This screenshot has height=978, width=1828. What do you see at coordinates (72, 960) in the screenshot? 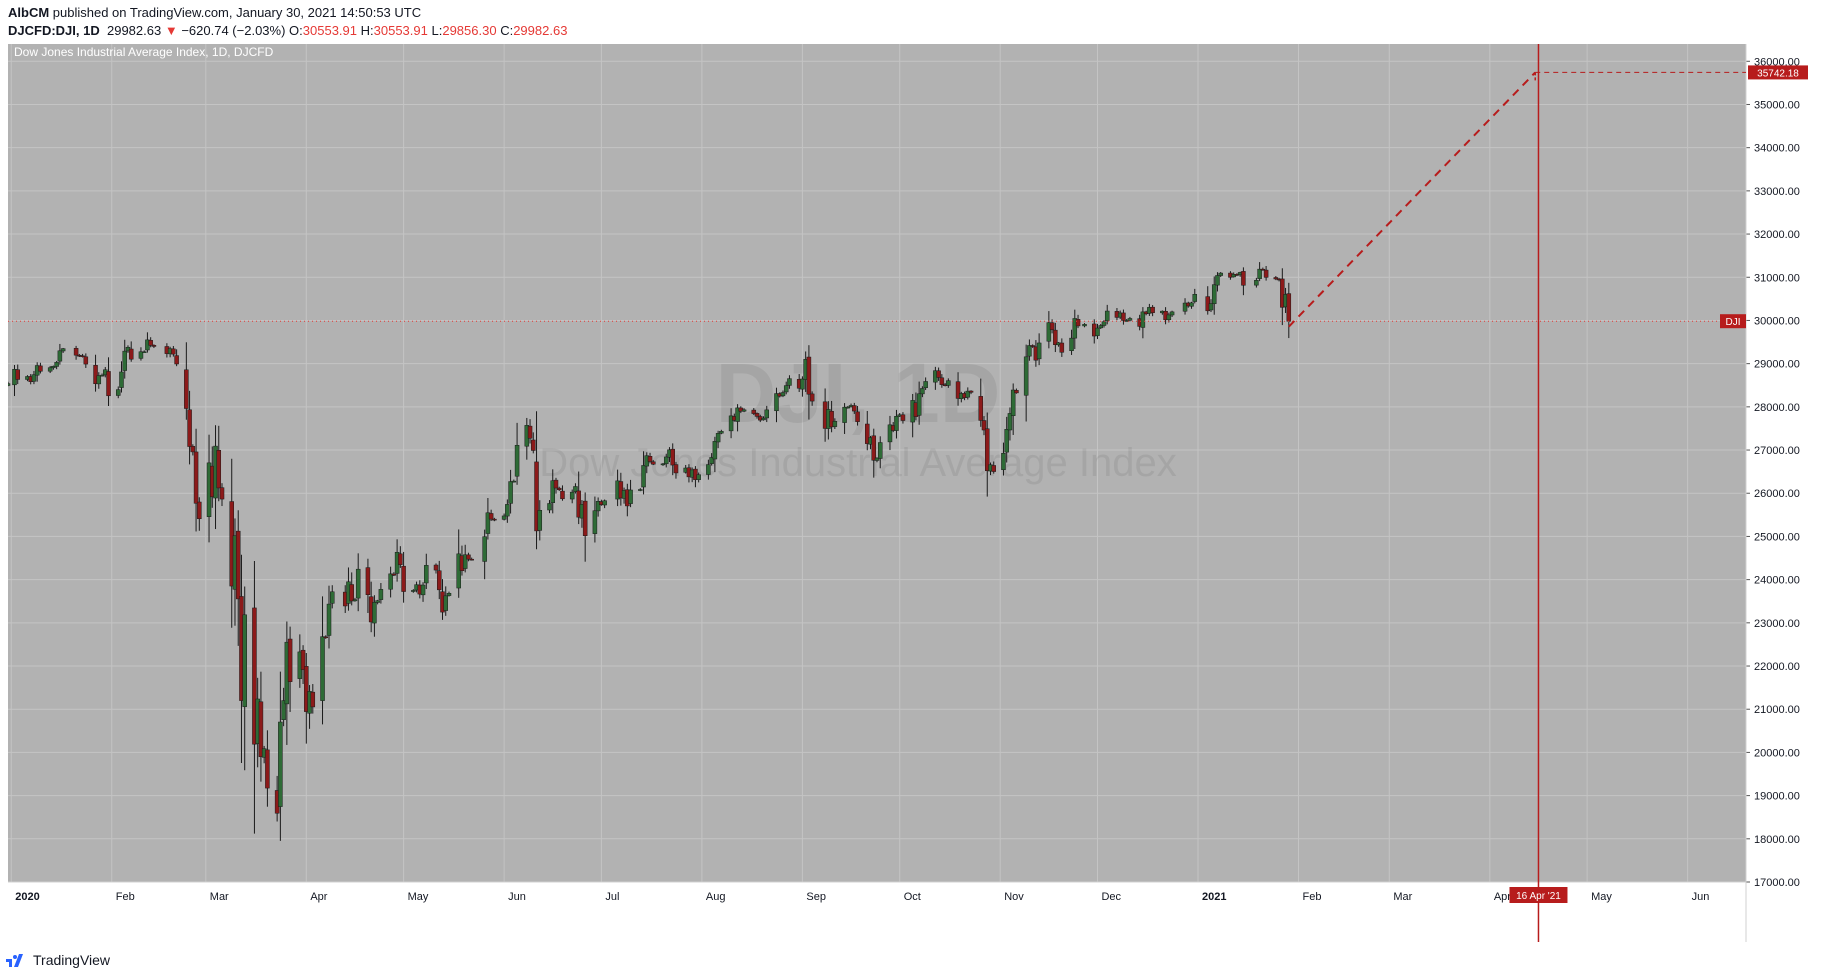
I see `footer-brand: TradingView` at bounding box center [72, 960].